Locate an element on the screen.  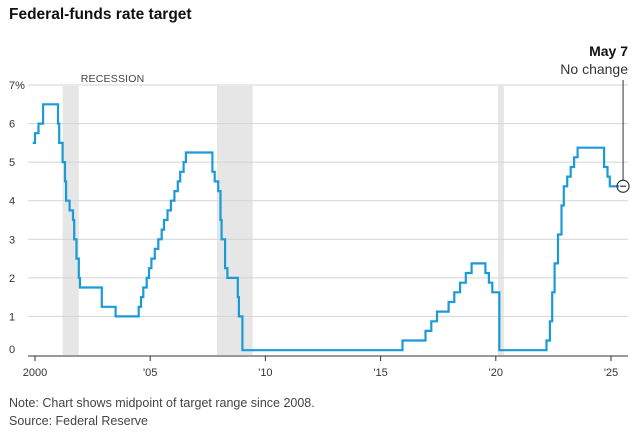
annotation-title: May 7 is located at coordinates (608, 51).